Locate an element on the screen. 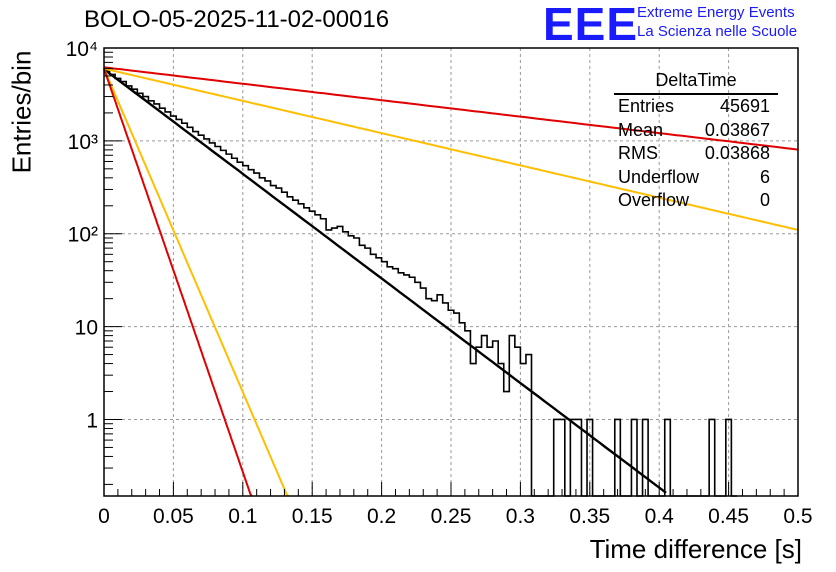 The image size is (836, 572). stats-row: Mean 0.03867 is located at coordinates (696, 131).